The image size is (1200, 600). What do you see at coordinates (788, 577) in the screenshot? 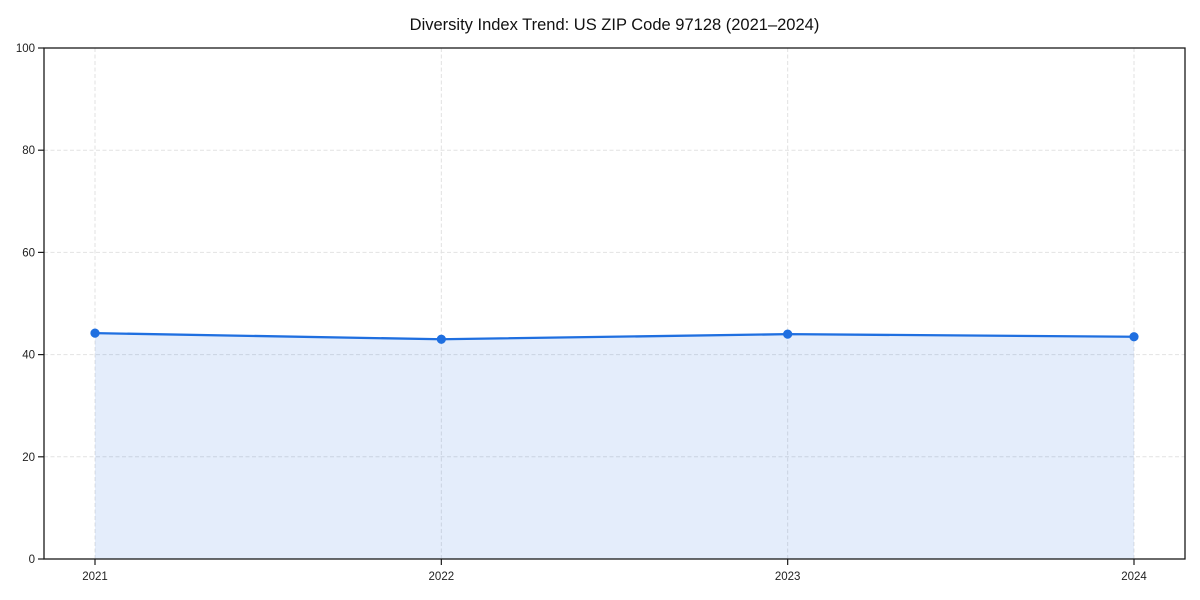
I see `x-tick-label: 2023` at bounding box center [788, 577].